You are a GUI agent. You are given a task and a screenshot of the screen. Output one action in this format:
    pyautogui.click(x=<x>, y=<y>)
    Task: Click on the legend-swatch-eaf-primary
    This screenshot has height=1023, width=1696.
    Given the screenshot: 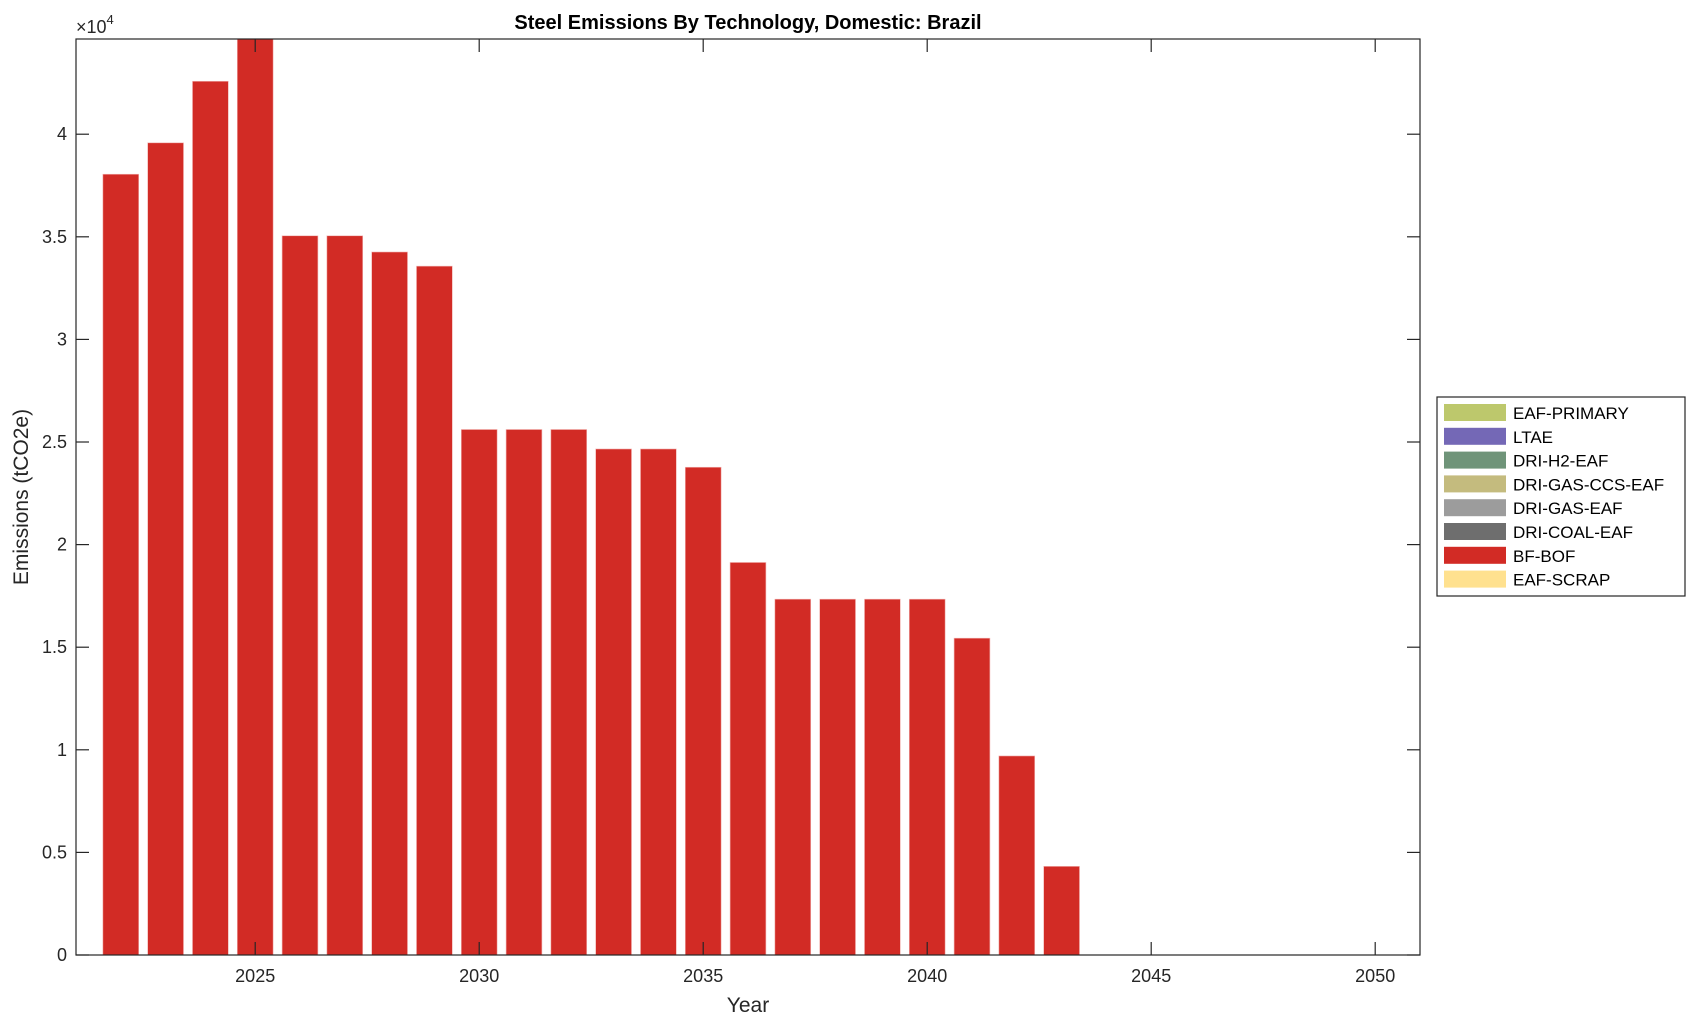 What is the action you would take?
    pyautogui.click(x=1475, y=412)
    